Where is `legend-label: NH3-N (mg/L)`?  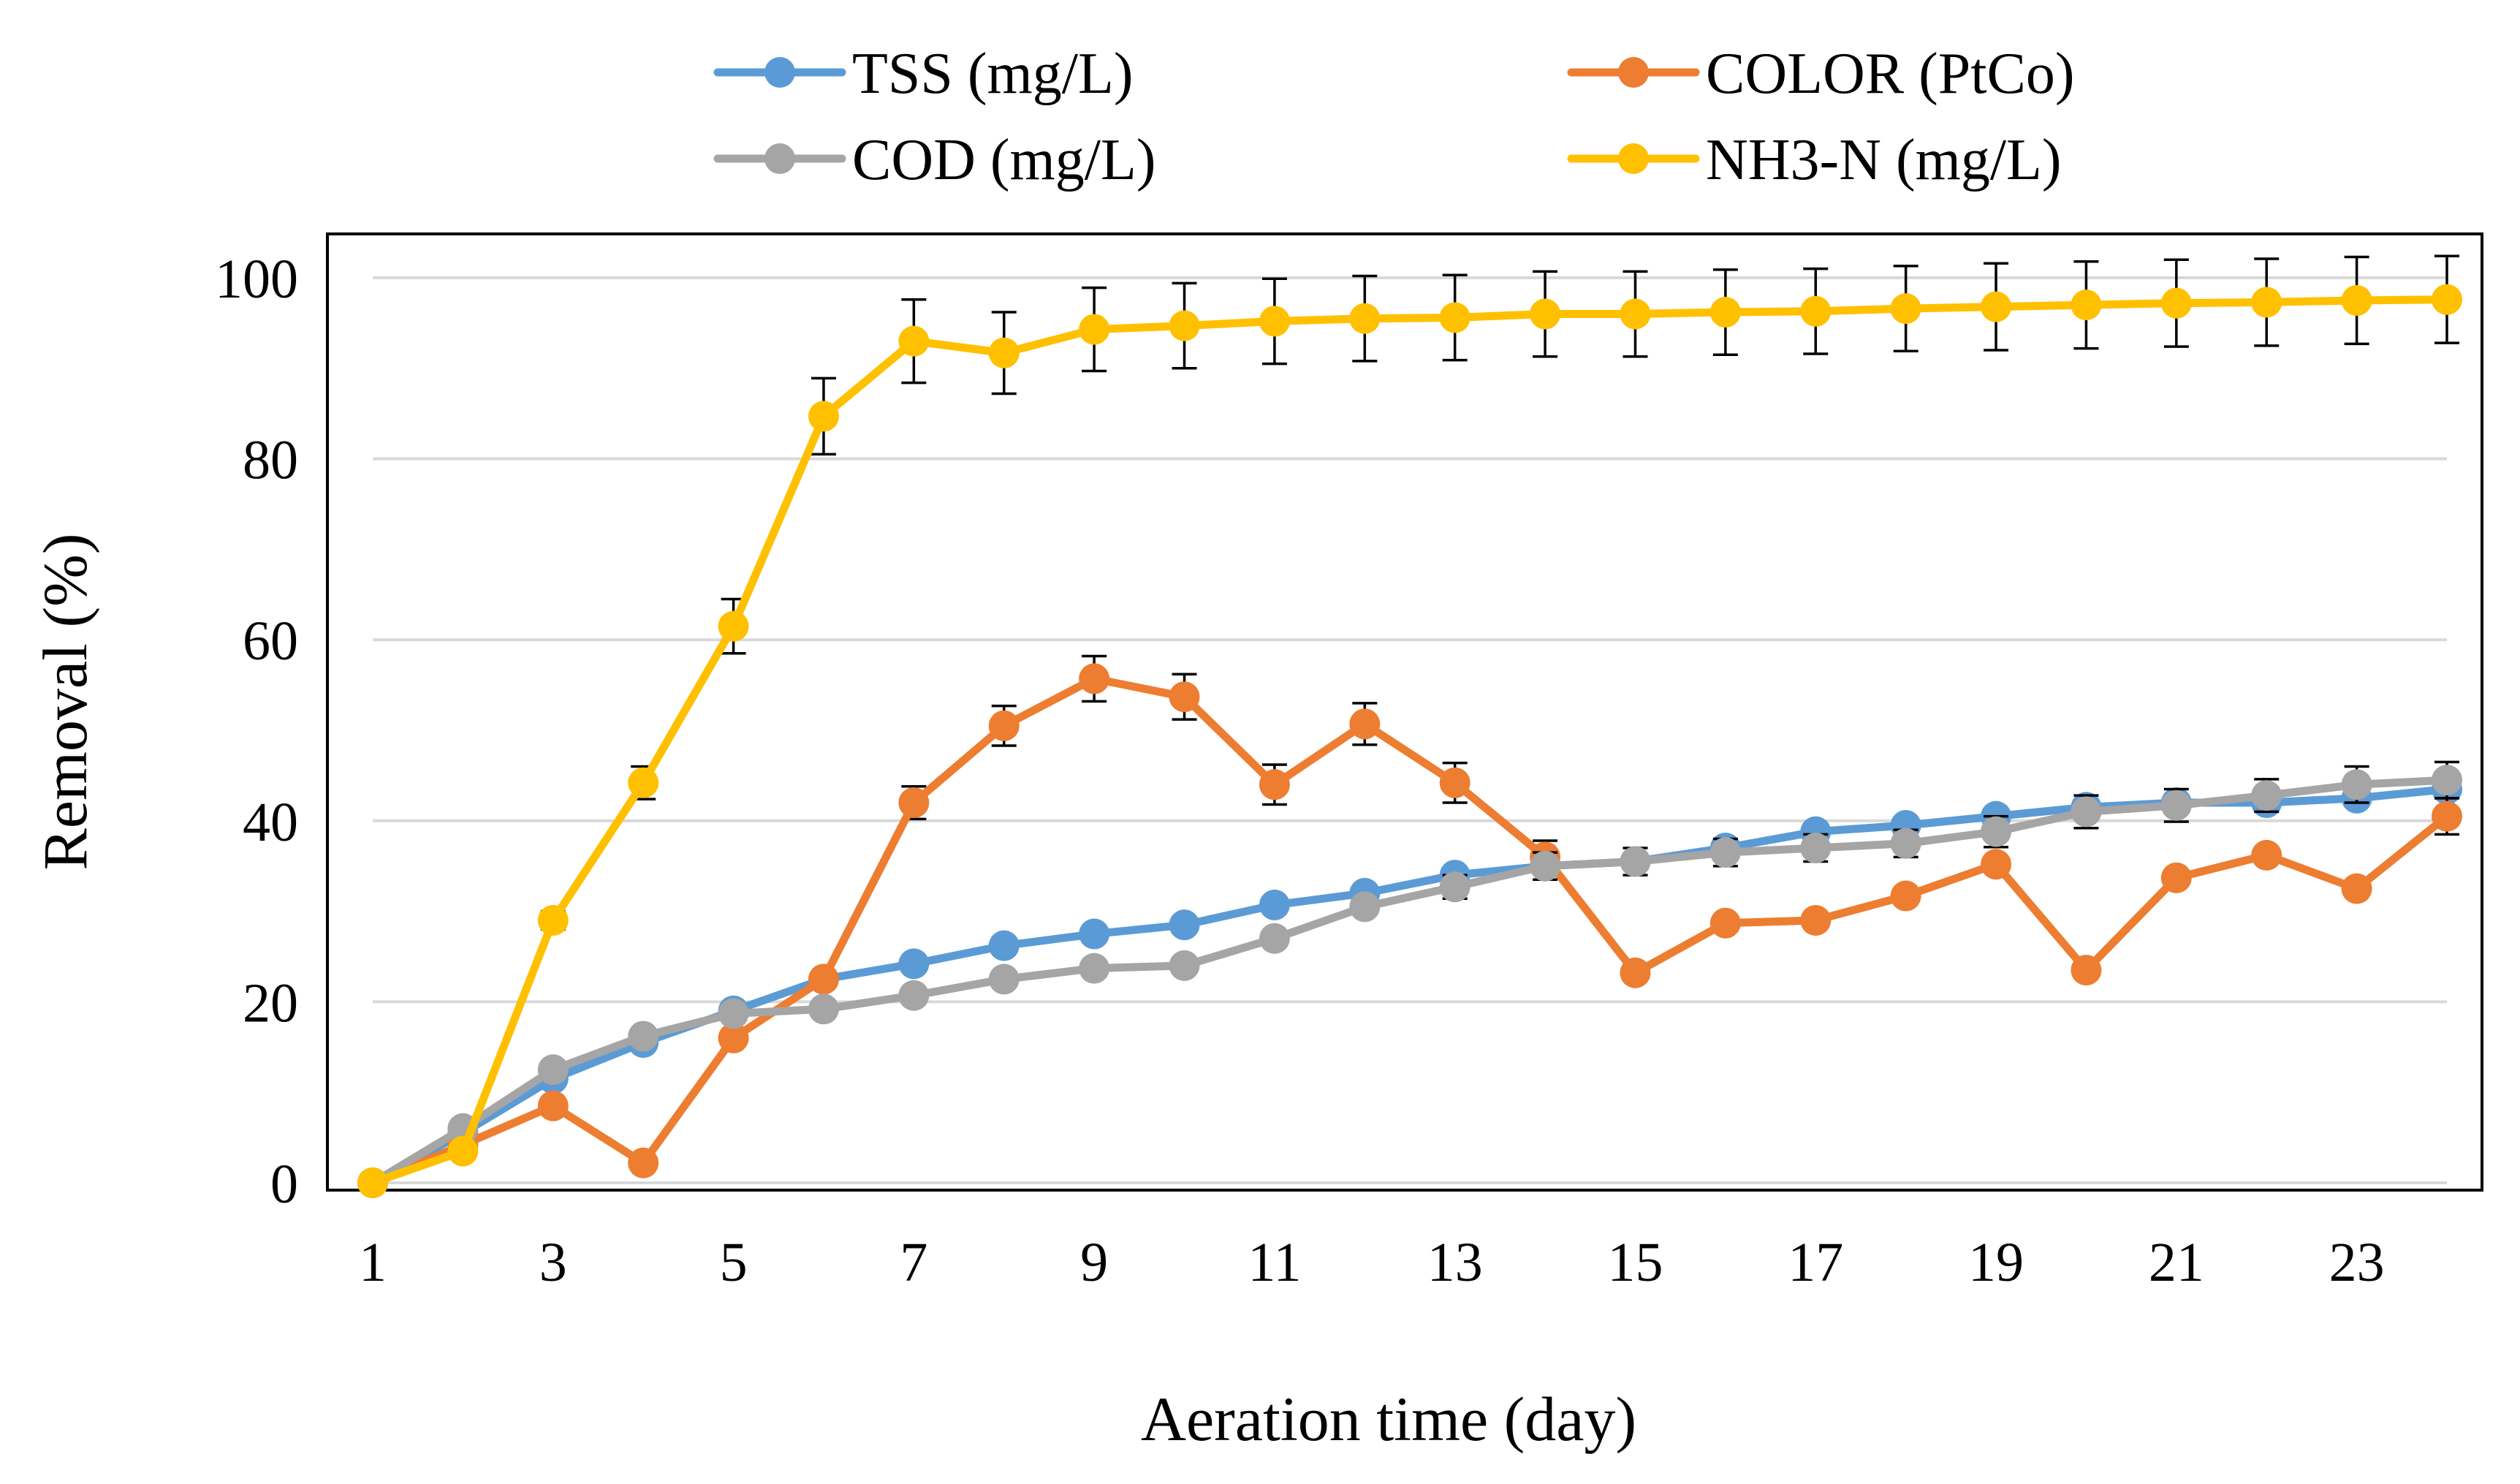
legend-label: NH3-N (mg/L) is located at coordinates (1884, 160).